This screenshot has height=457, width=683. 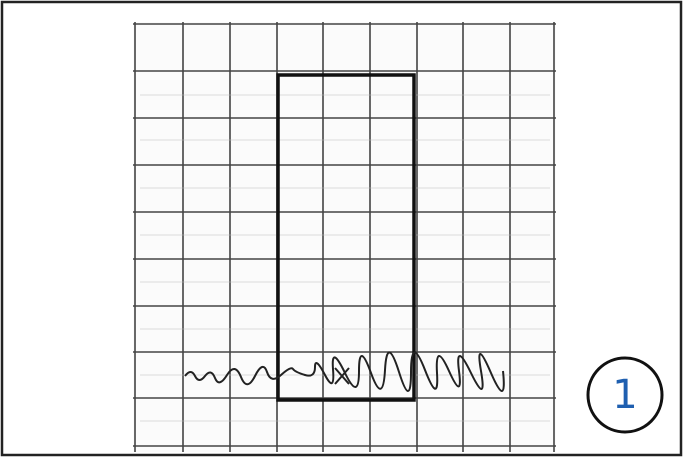 I want to click on badge-label: 1, so click(x=624, y=395).